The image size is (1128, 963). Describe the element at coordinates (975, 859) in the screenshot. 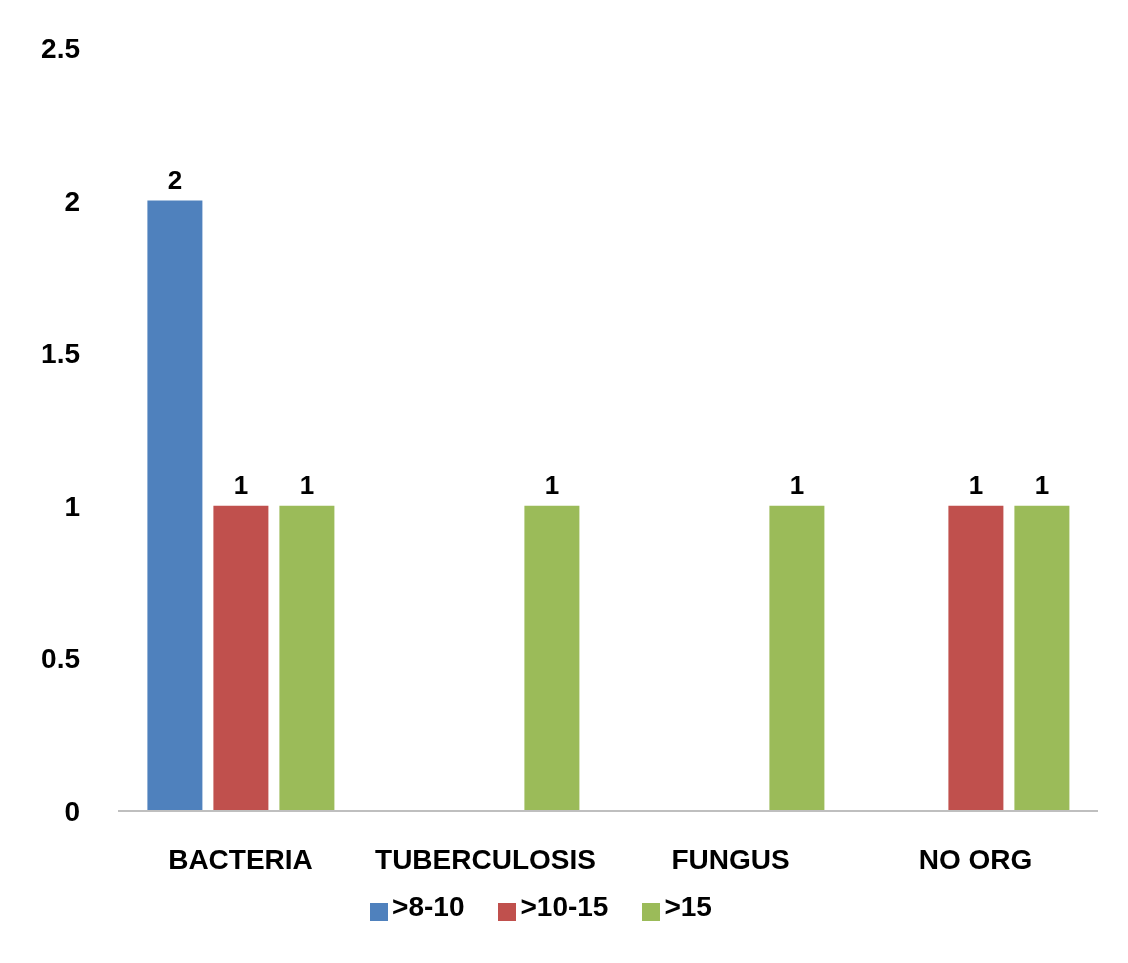

I see `x-tick-label: NO ORG` at that location.